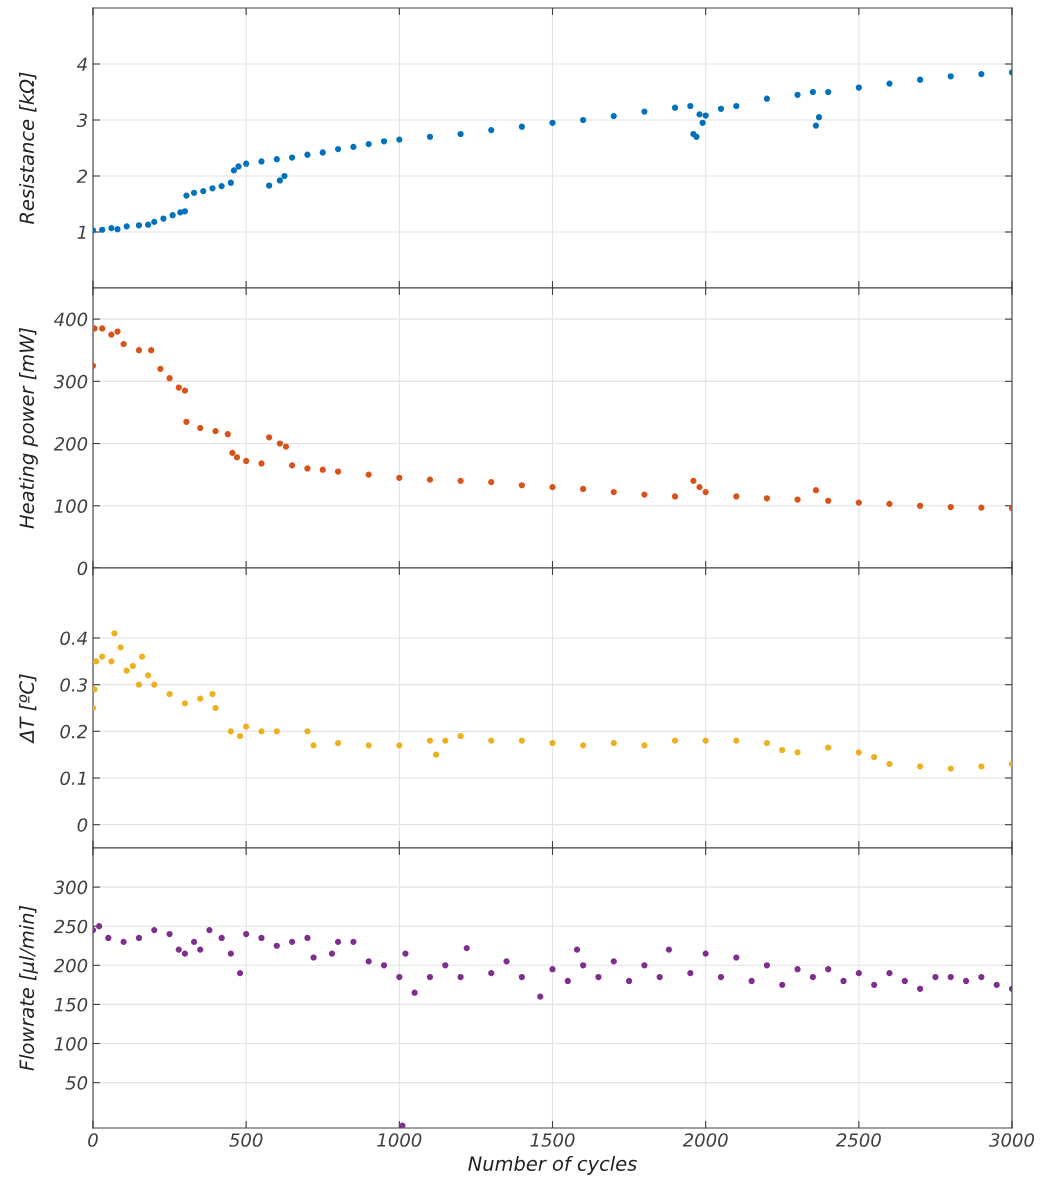  I want to click on y-axis-title: Flowrate [µl/min], so click(28, 988).